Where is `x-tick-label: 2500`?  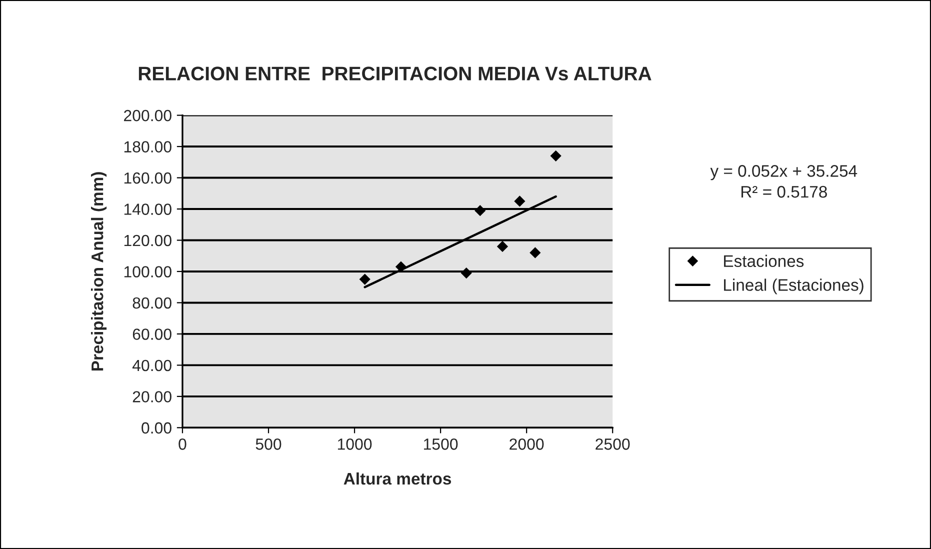 x-tick-label: 2500 is located at coordinates (613, 444).